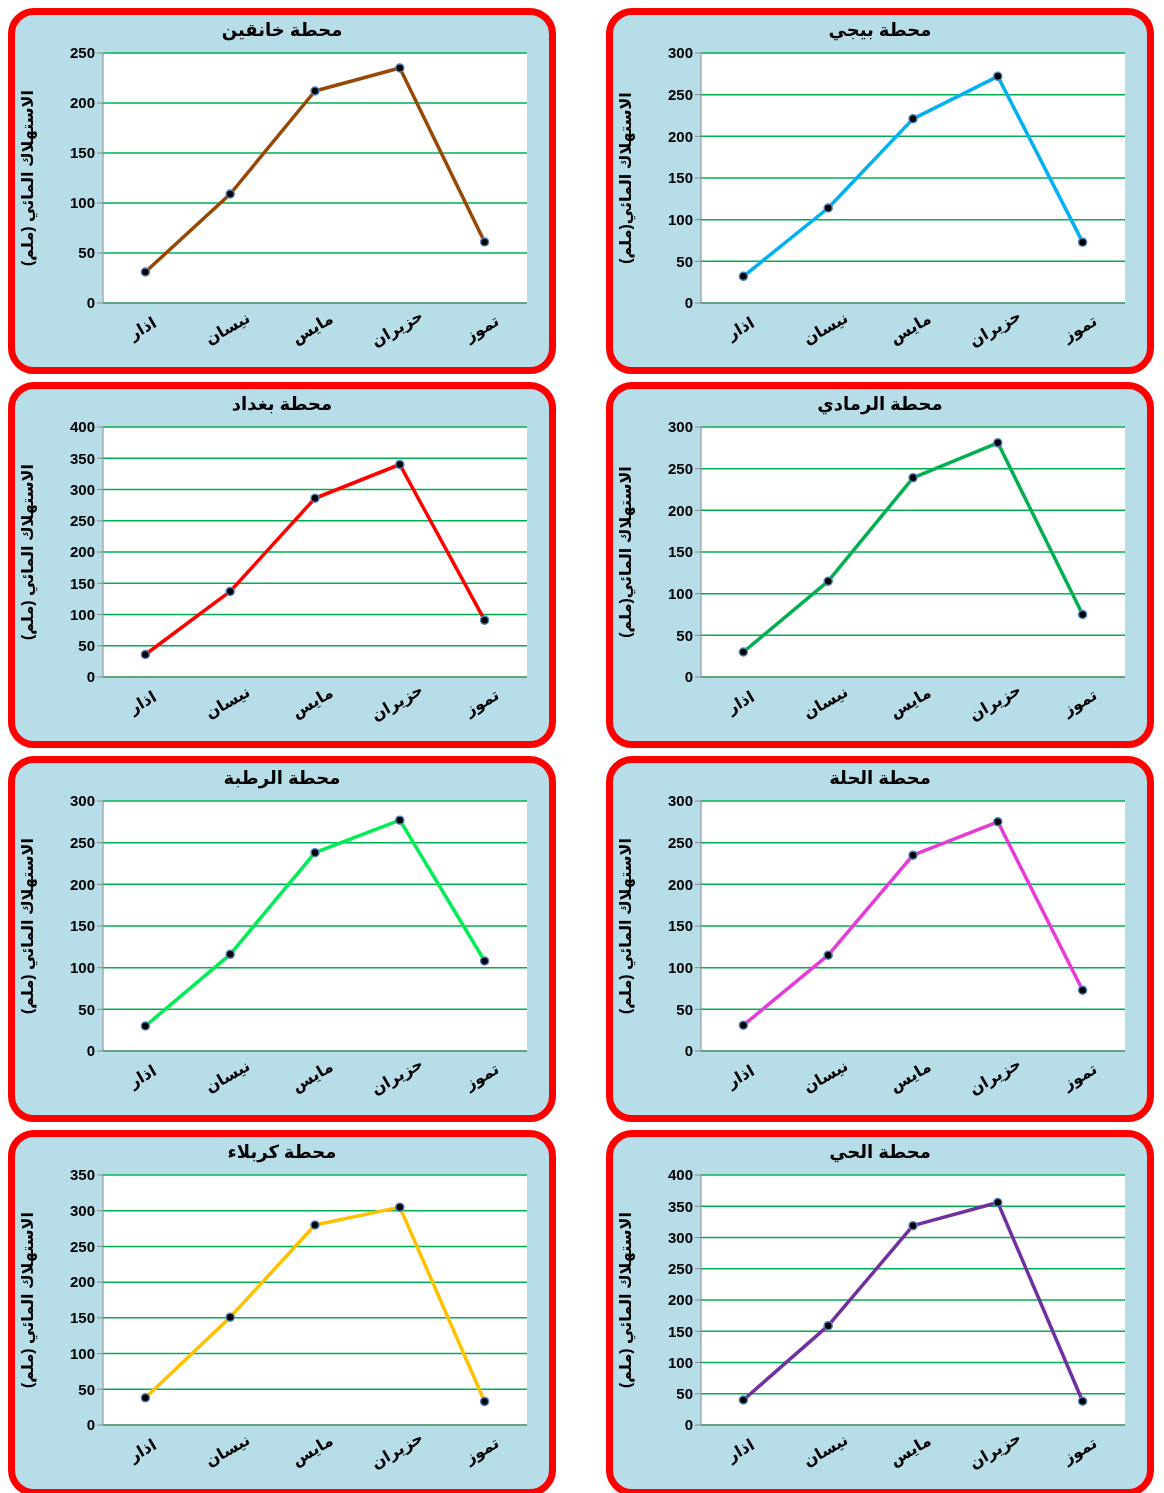 This screenshot has height=1493, width=1164. What do you see at coordinates (282, 779) in the screenshot?
I see `chart-title: محطة الرطبة` at bounding box center [282, 779].